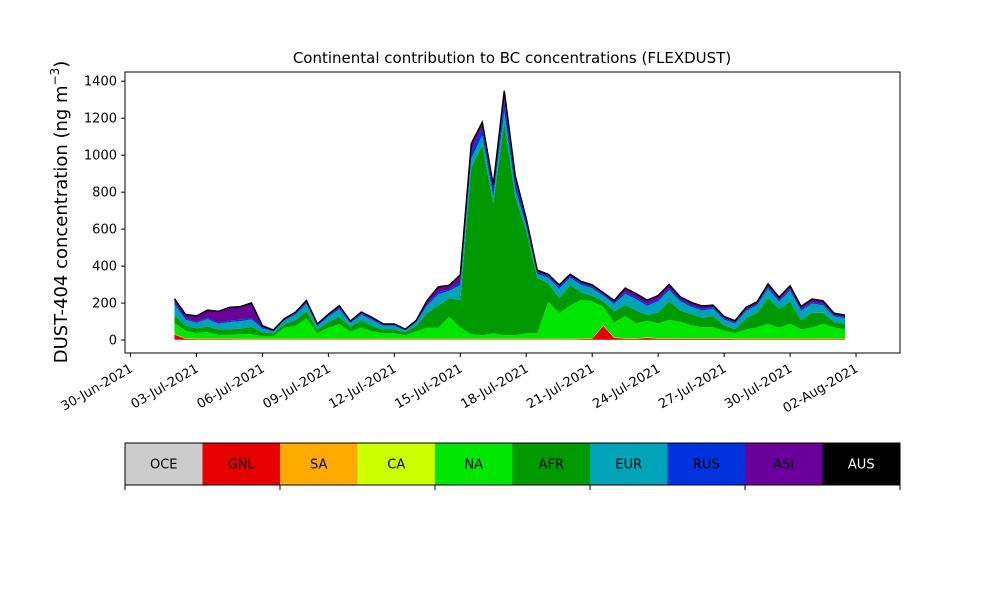 The width and height of the screenshot is (1000, 600). I want to click on x-tick-label: 06-Jul-2021, so click(231, 386).